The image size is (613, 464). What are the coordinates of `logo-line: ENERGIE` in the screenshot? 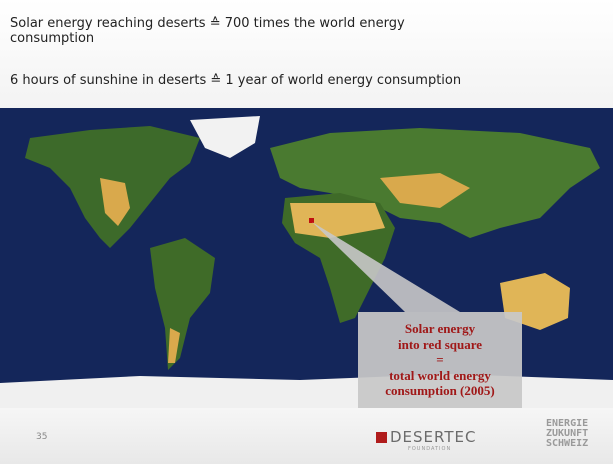 It's located at (567, 423).